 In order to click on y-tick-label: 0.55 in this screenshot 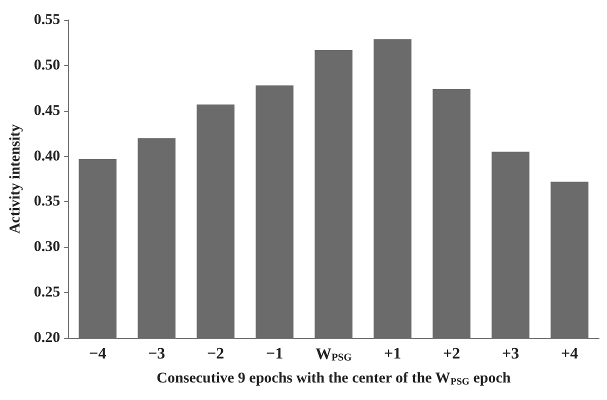, I will do `click(47, 20)`.